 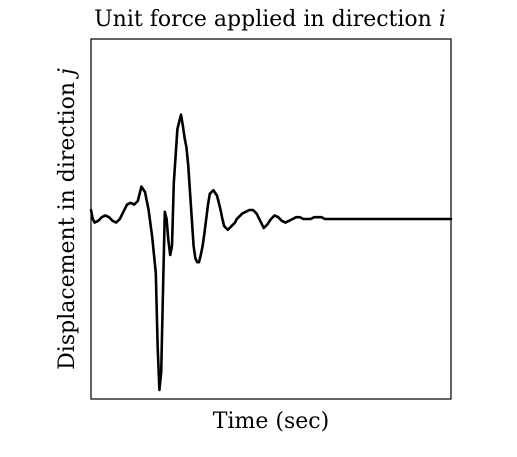 I want to click on chart-title: Unit force applied in direction i, so click(x=270, y=19).